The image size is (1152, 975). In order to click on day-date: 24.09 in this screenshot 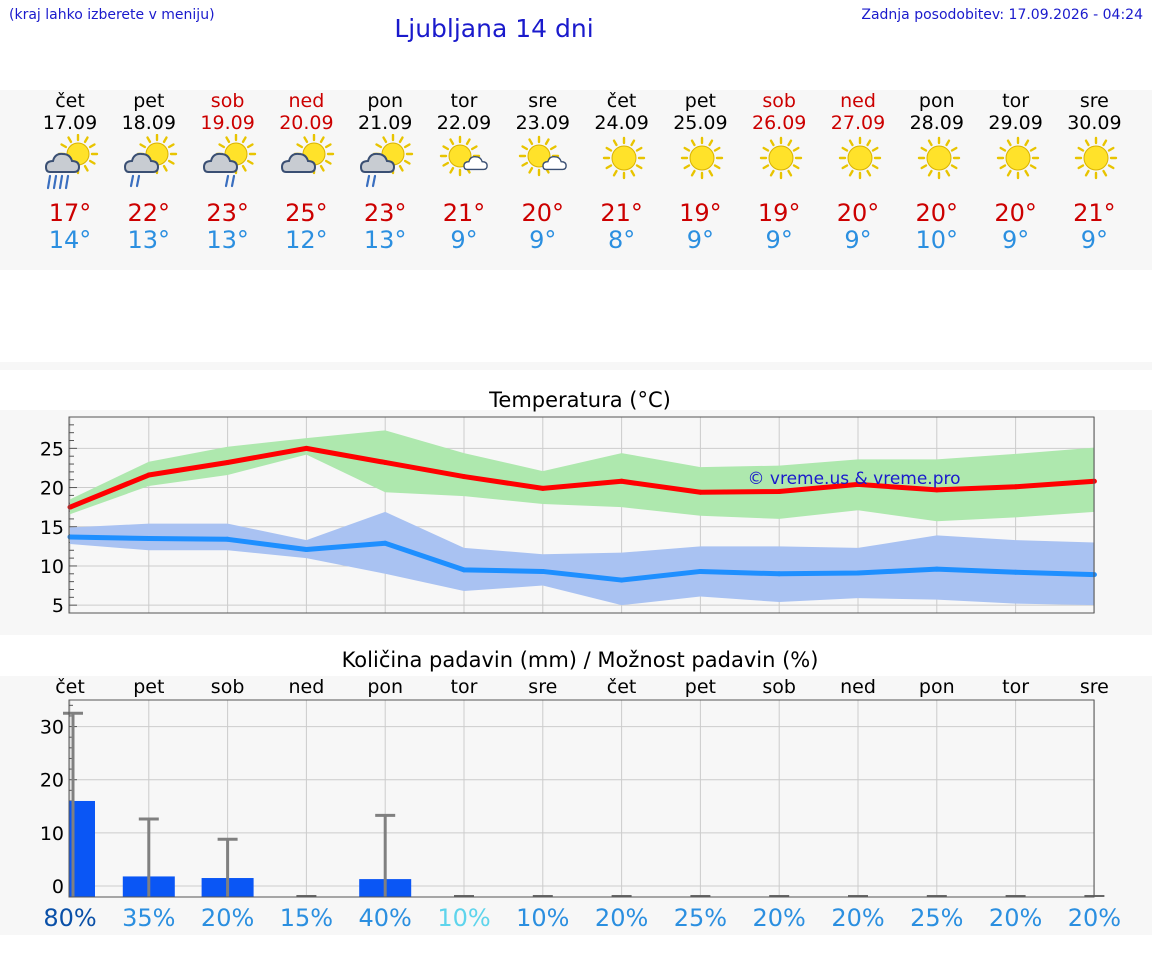, I will do `click(621, 123)`.